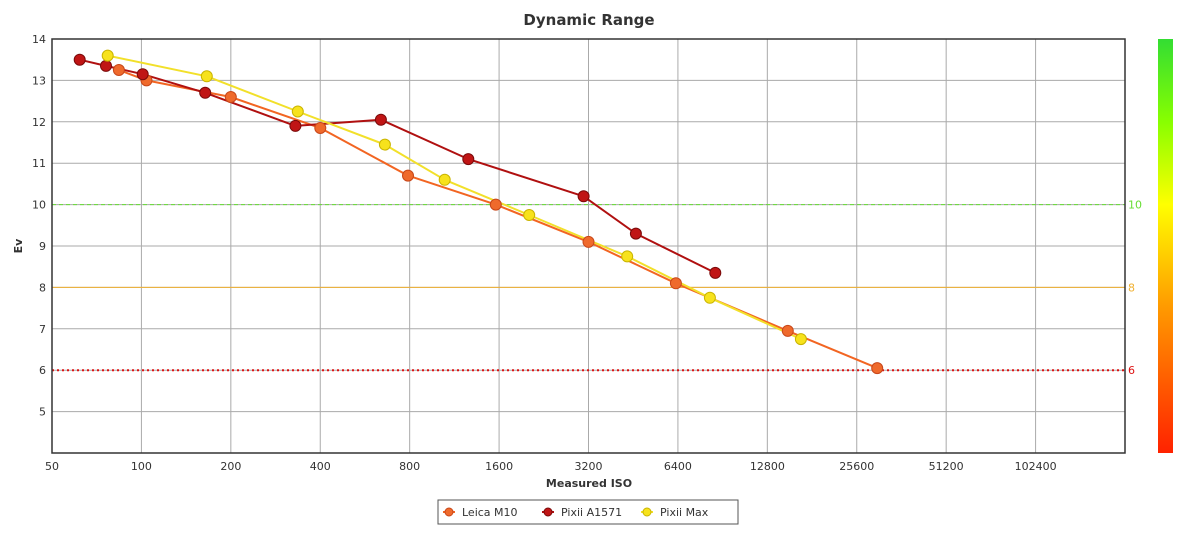 The image size is (1200, 547). Describe the element at coordinates (678, 466) in the screenshot. I see `x-tick-label: 6400` at that location.